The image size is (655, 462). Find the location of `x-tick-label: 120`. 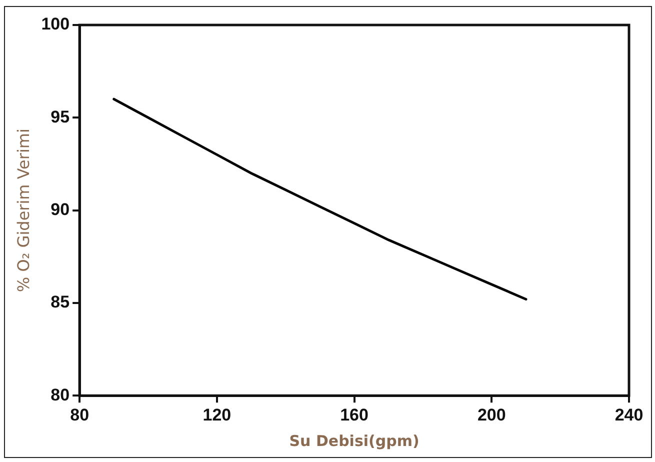

x-tick-label: 120 is located at coordinates (217, 414).